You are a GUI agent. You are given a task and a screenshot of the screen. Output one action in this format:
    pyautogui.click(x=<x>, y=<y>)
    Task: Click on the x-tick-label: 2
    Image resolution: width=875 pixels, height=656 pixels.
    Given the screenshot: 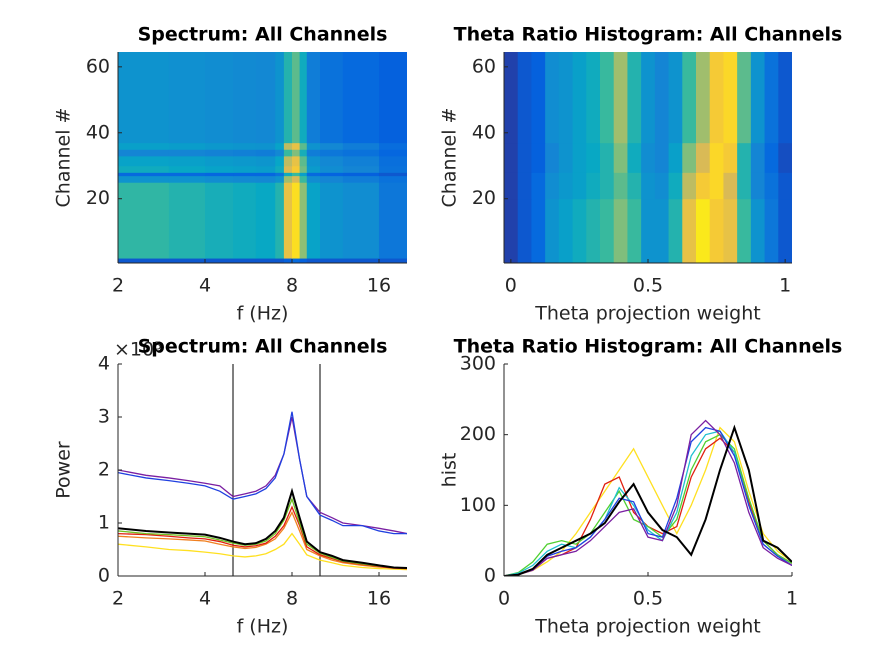 What is the action you would take?
    pyautogui.click(x=118, y=286)
    